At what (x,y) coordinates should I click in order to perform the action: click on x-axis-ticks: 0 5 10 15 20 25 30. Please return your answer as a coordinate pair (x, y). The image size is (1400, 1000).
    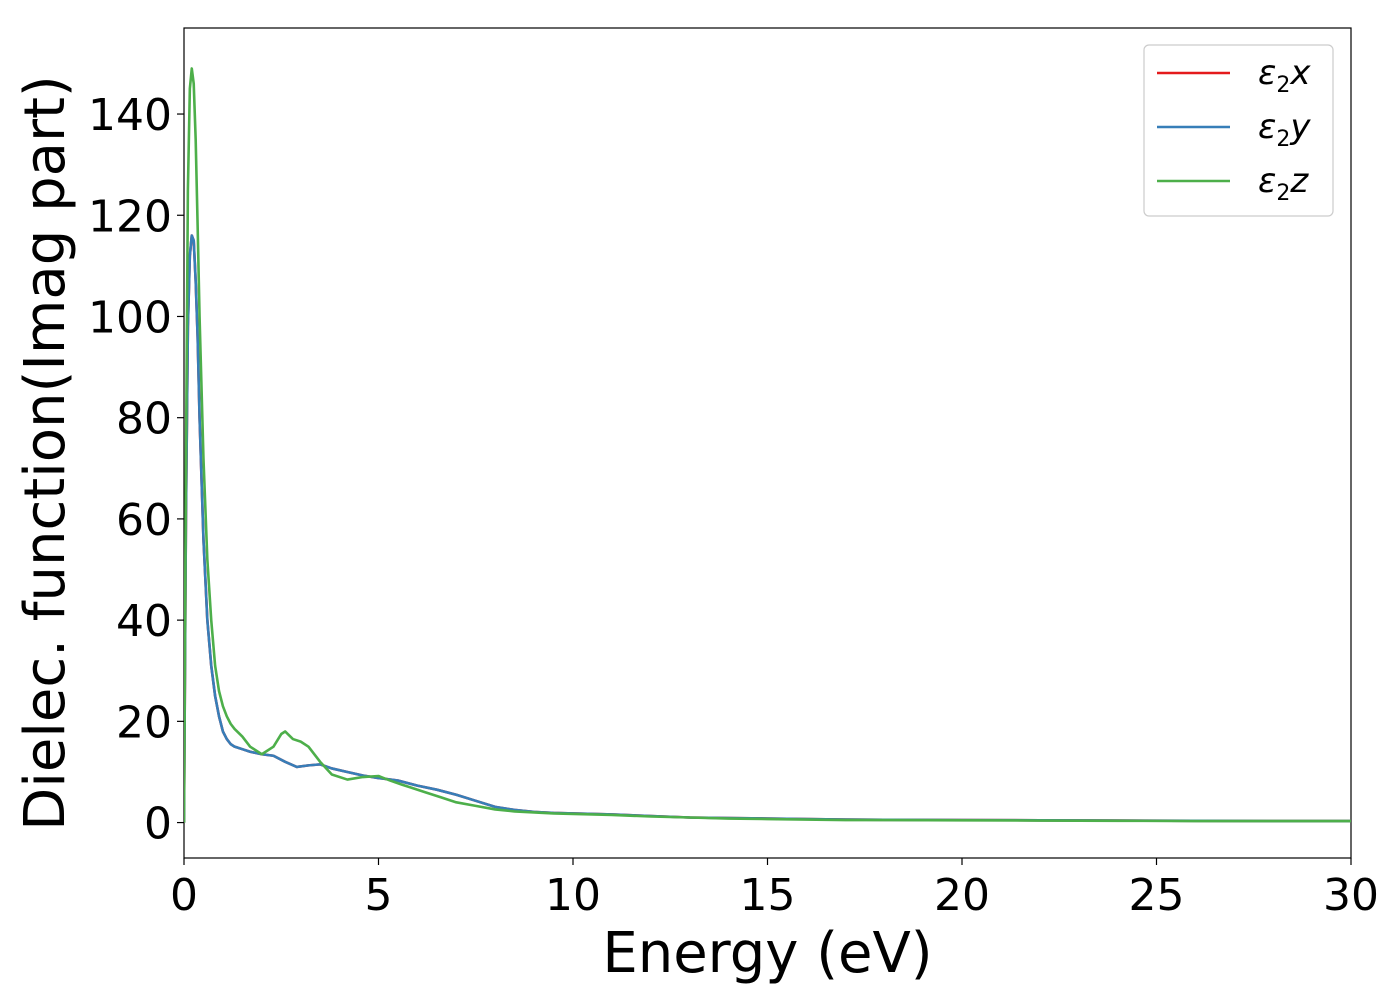
    Looking at the image, I should click on (774, 889).